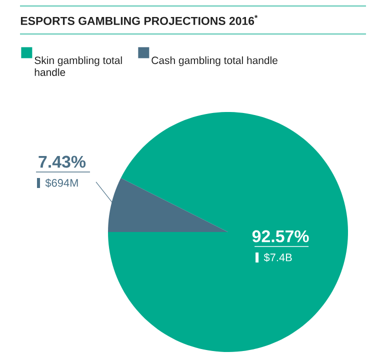 The width and height of the screenshot is (378, 356). What do you see at coordinates (278, 257) in the screenshot?
I see `text: $7.4B` at bounding box center [278, 257].